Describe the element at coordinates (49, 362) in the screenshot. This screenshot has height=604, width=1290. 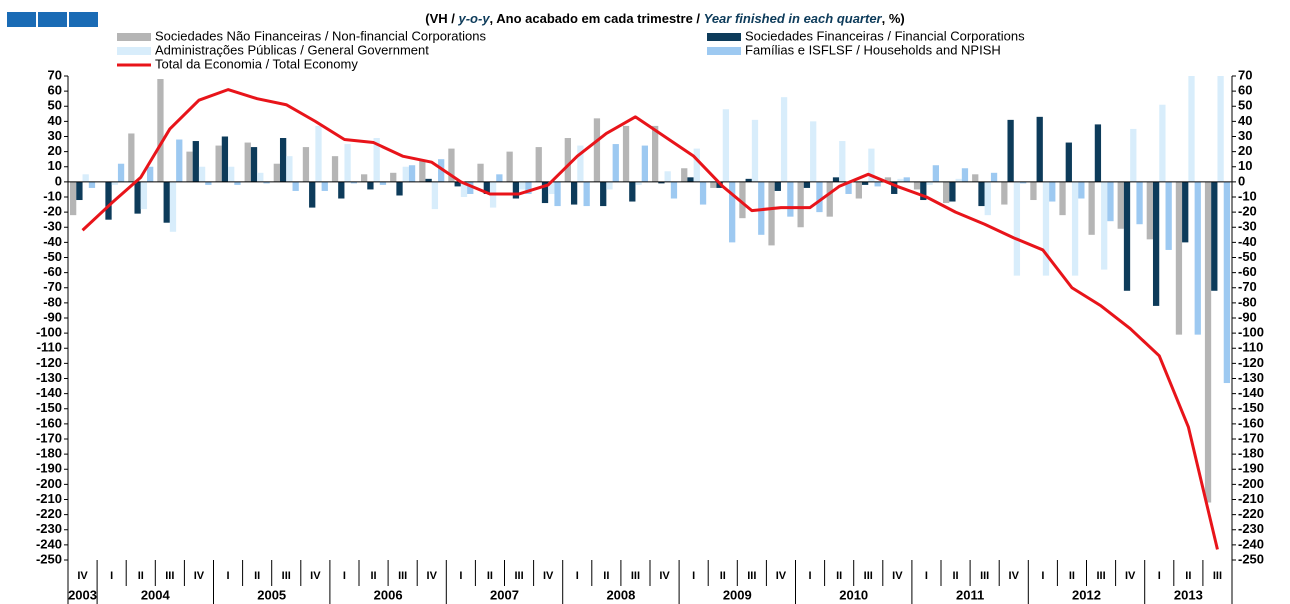
I see `y-tick-label: -120` at that location.